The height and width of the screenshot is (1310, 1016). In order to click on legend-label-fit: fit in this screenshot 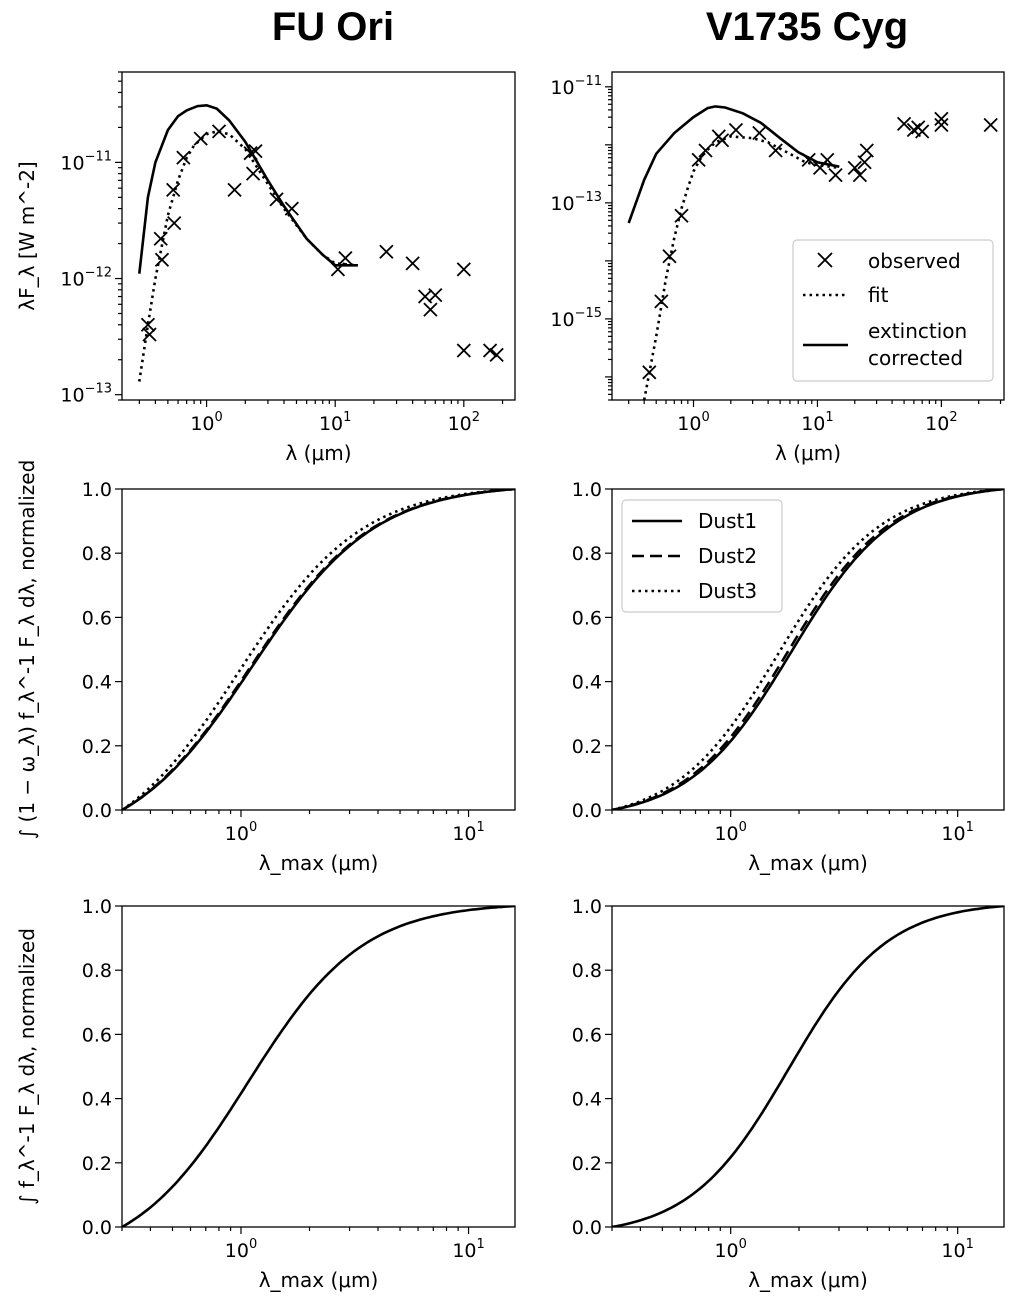, I will do `click(878, 295)`.